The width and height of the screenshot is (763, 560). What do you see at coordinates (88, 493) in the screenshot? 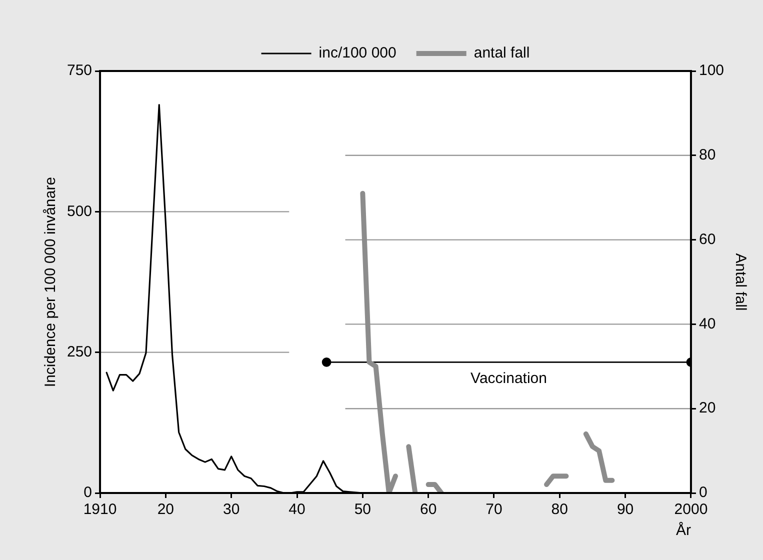
I see `y-tick-label: 0` at bounding box center [88, 493].